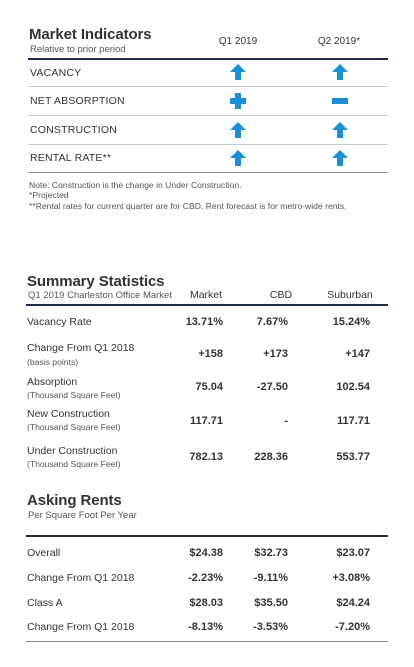 Image resolution: width=414 pixels, height=667 pixels. Describe the element at coordinates (56, 73) in the screenshot. I see `indicator-label-vacancy: VACANCY` at that location.